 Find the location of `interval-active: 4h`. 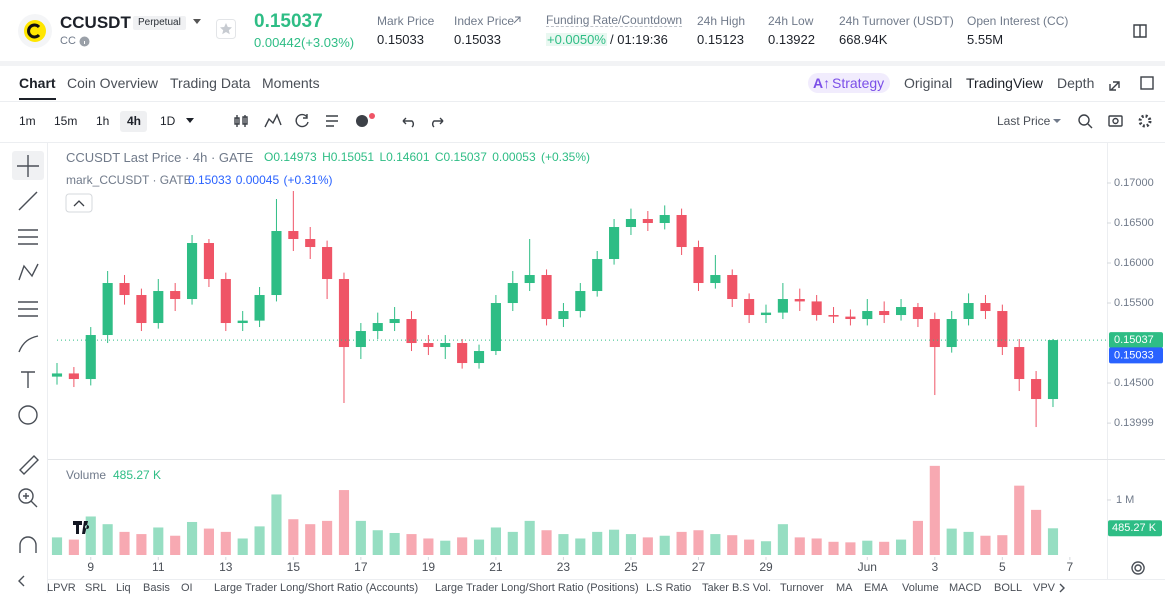

interval-active: 4h is located at coordinates (134, 121).